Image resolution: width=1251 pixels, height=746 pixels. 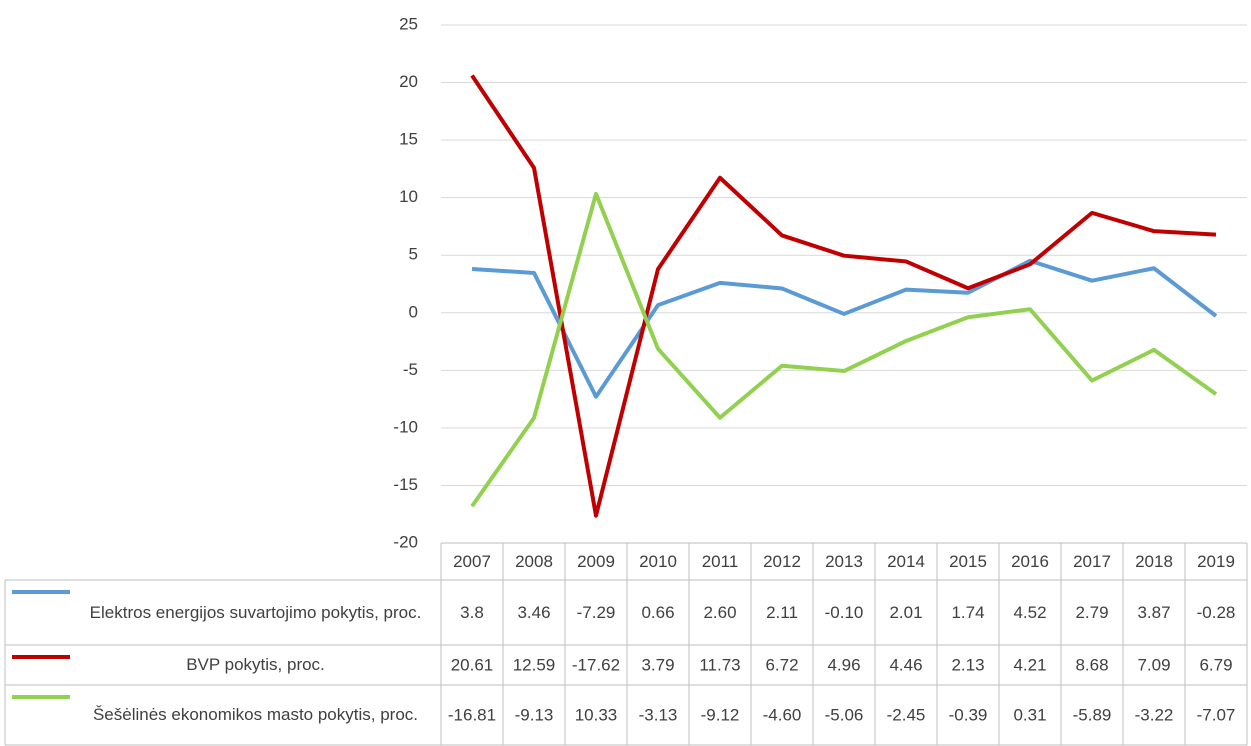 What do you see at coordinates (1029, 664) in the screenshot?
I see `table-value: 4.21` at bounding box center [1029, 664].